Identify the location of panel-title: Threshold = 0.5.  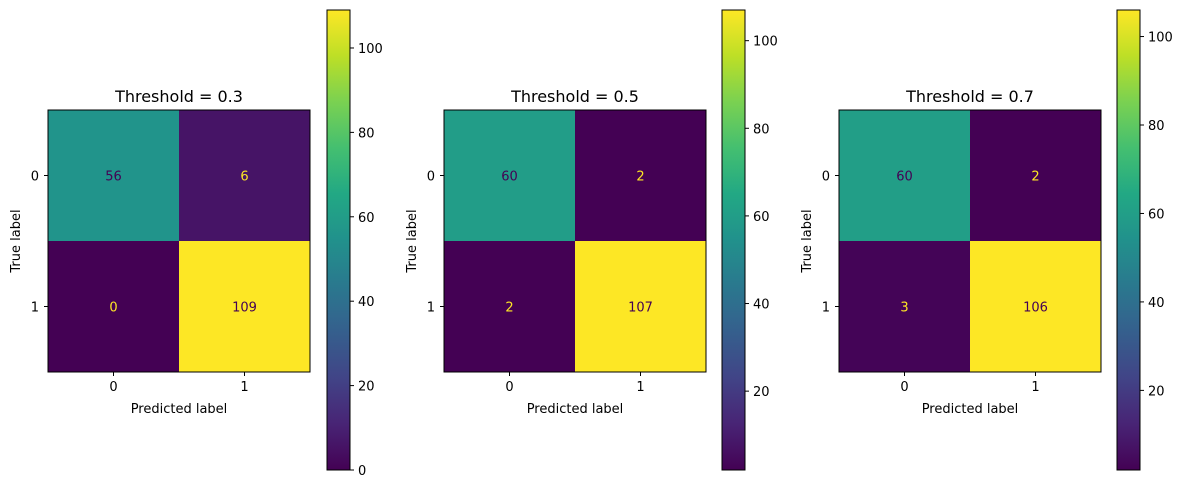
(574, 96).